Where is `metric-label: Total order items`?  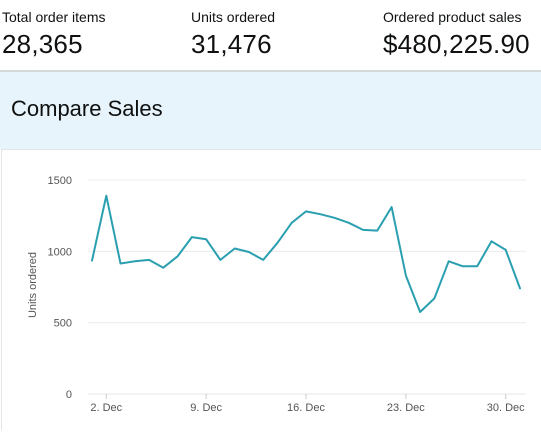 metric-label: Total order items is located at coordinates (54, 17).